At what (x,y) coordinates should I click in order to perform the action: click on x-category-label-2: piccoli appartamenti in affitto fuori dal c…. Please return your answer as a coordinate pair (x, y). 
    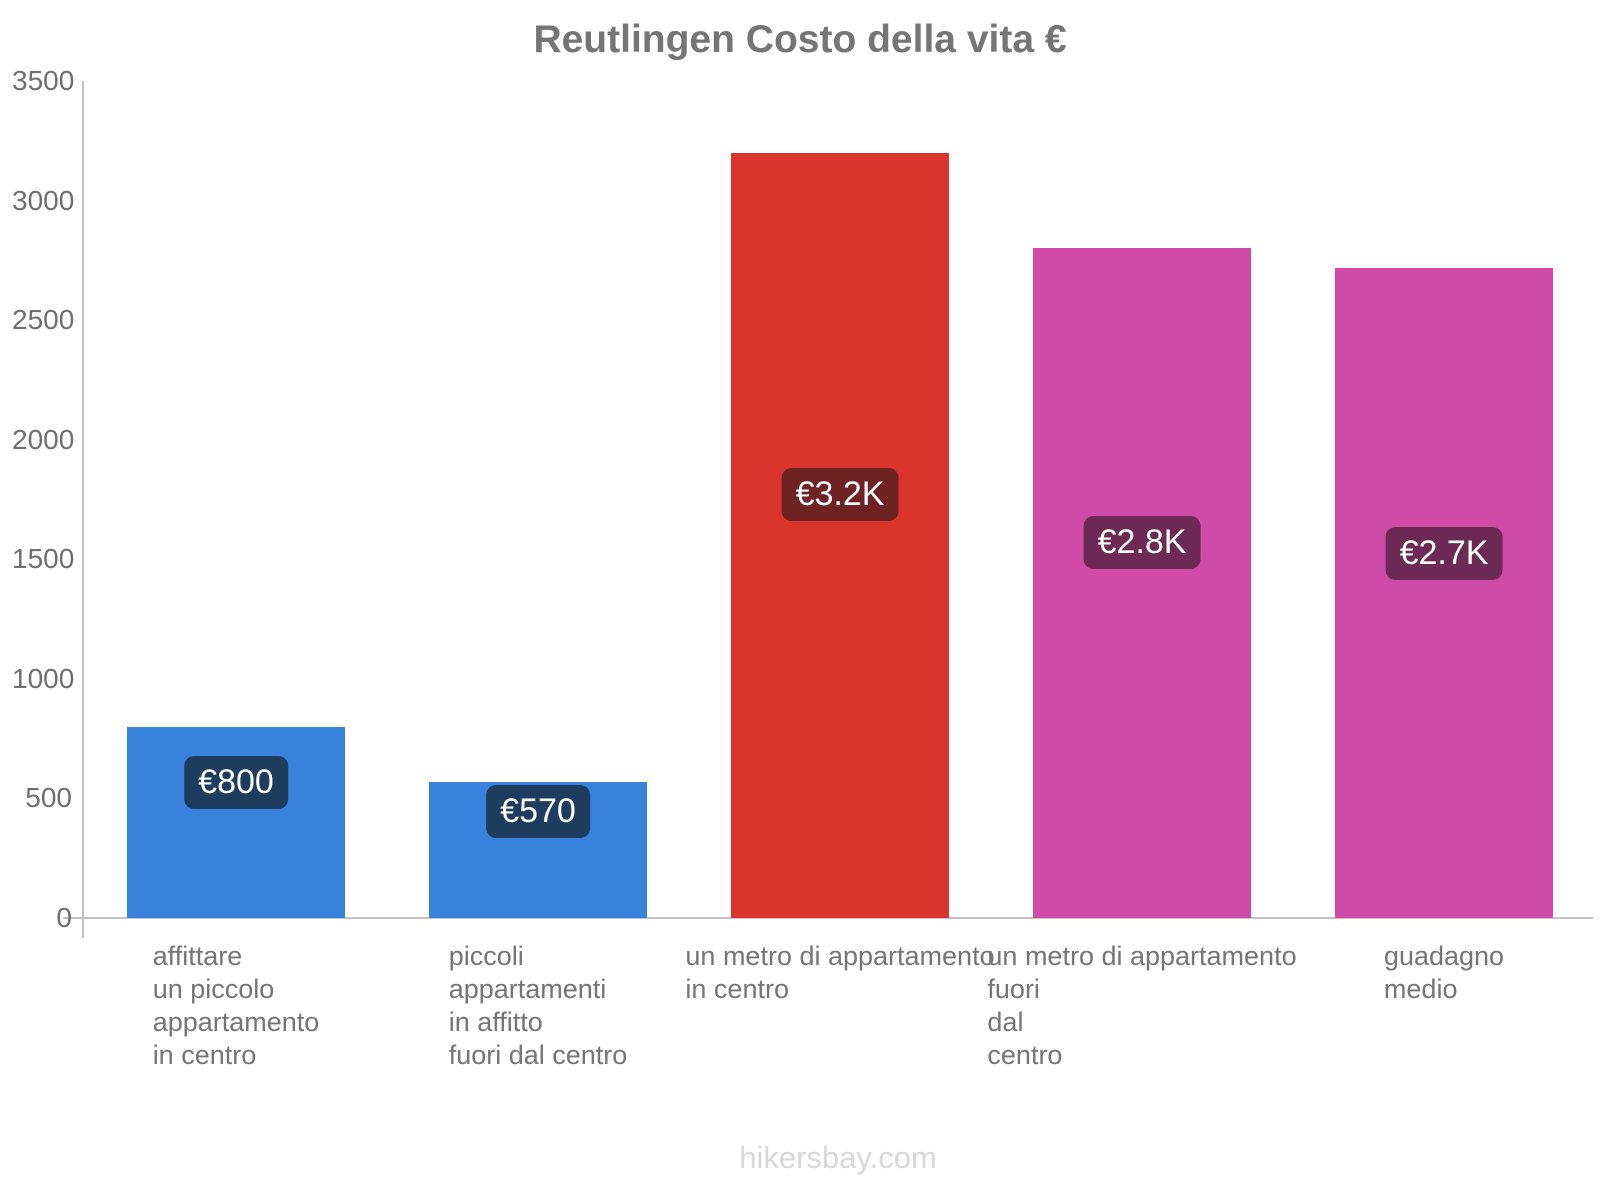
    Looking at the image, I should click on (538, 1006).